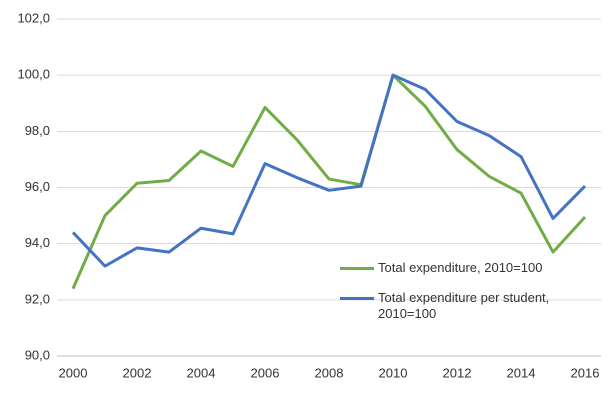 Image resolution: width=615 pixels, height=408 pixels. I want to click on x-tick-label: 2012, so click(457, 372).